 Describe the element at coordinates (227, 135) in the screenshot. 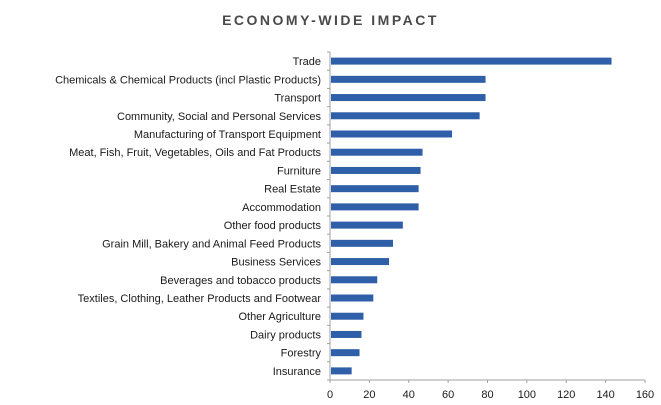

I see `category-label: Manufacturing of Transport Equipment` at that location.